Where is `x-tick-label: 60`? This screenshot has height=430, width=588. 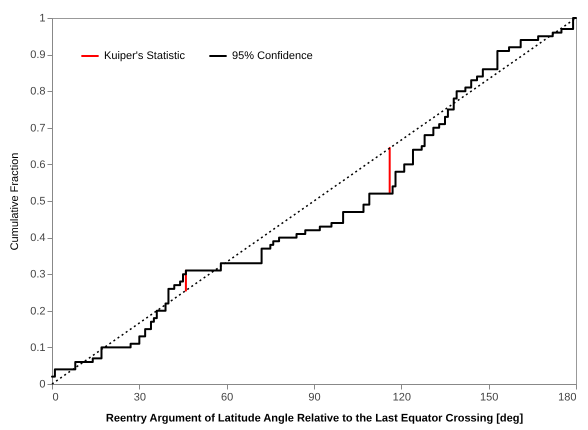
x-tick-label: 60 is located at coordinates (227, 398).